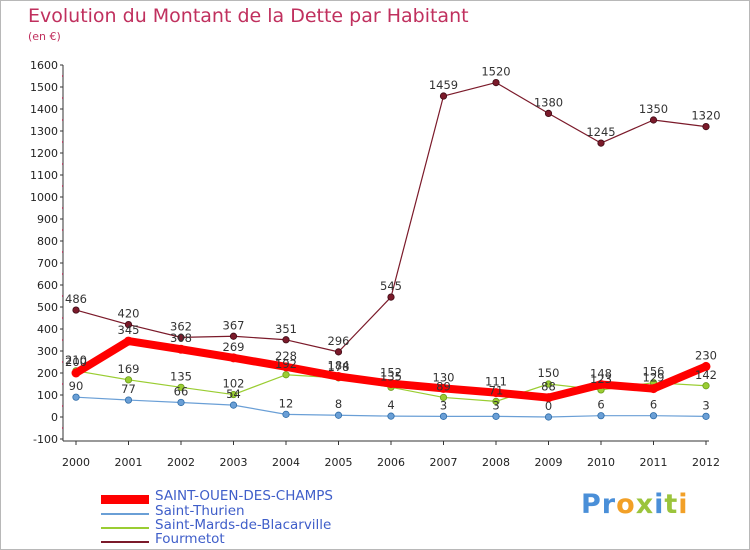 This screenshot has height=550, width=750. Describe the element at coordinates (76, 386) in the screenshot. I see `data-label: 90` at that location.